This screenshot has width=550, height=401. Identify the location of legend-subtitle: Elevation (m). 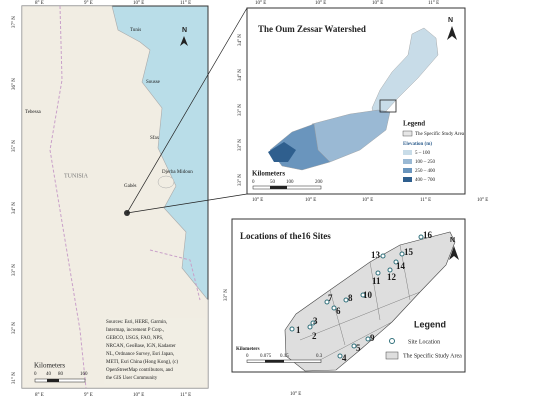
(417, 144).